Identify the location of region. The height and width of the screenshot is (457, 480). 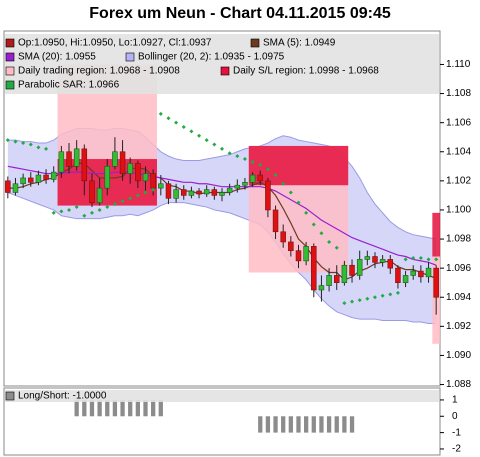
(298, 165).